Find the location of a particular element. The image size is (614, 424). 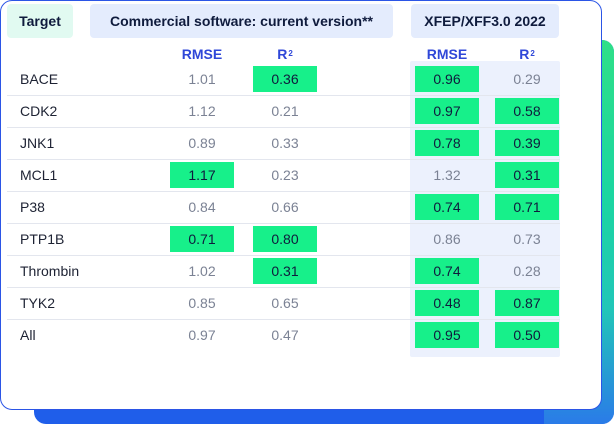

row-target-label: MCL1 is located at coordinates (39, 175).